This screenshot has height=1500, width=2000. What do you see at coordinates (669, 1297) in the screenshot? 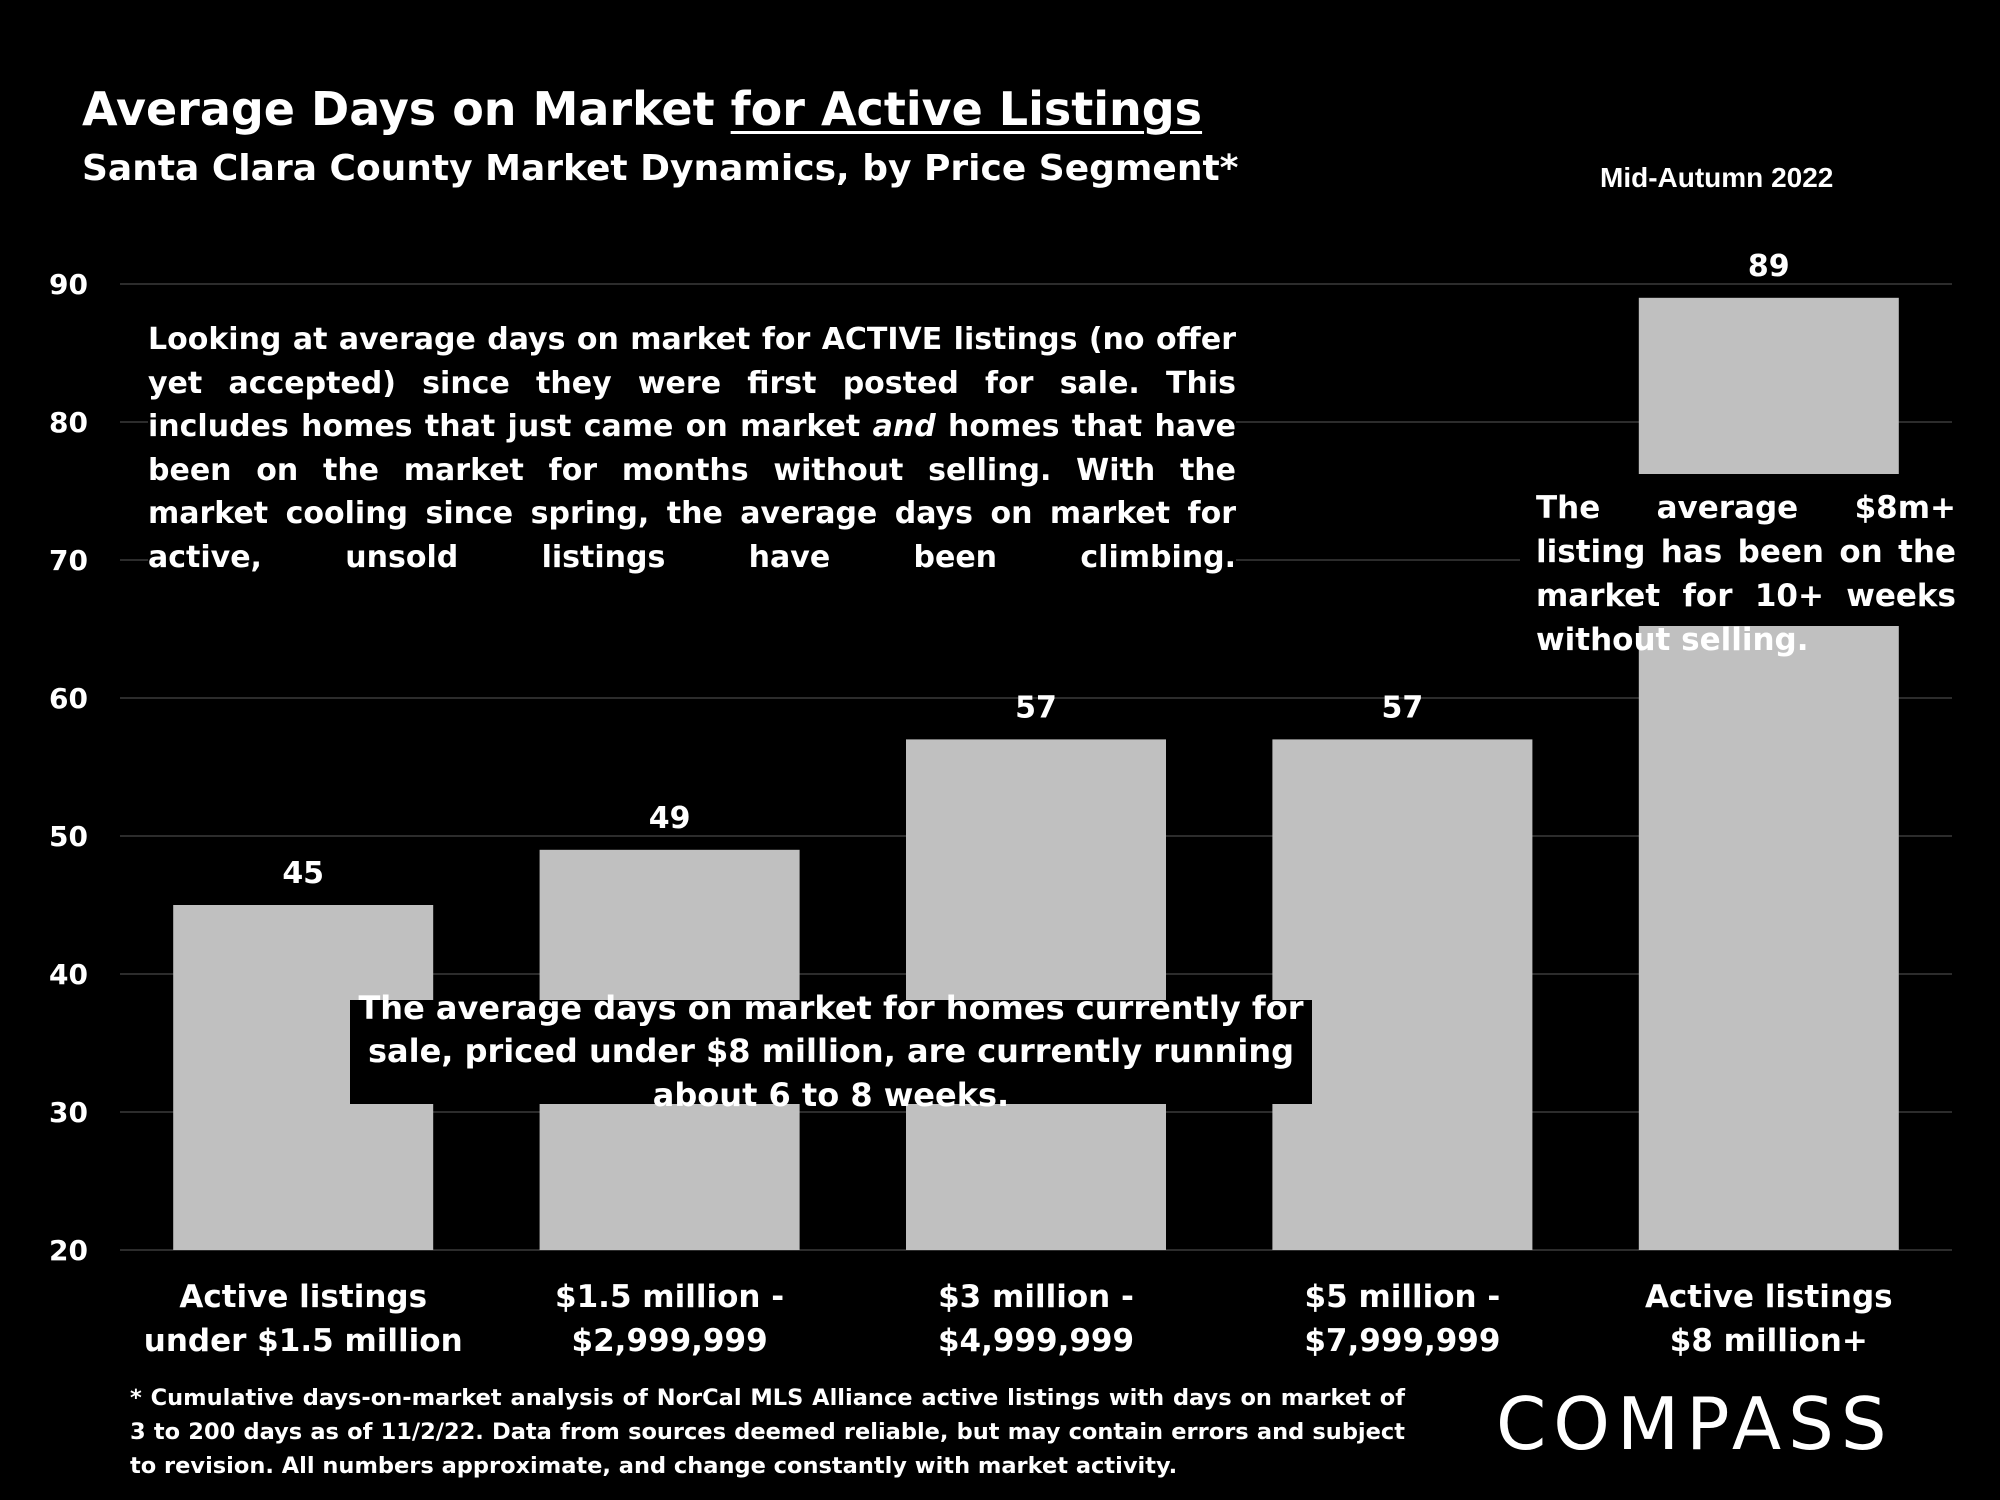
I see `x-tick-label: $1.5 million -` at bounding box center [669, 1297].